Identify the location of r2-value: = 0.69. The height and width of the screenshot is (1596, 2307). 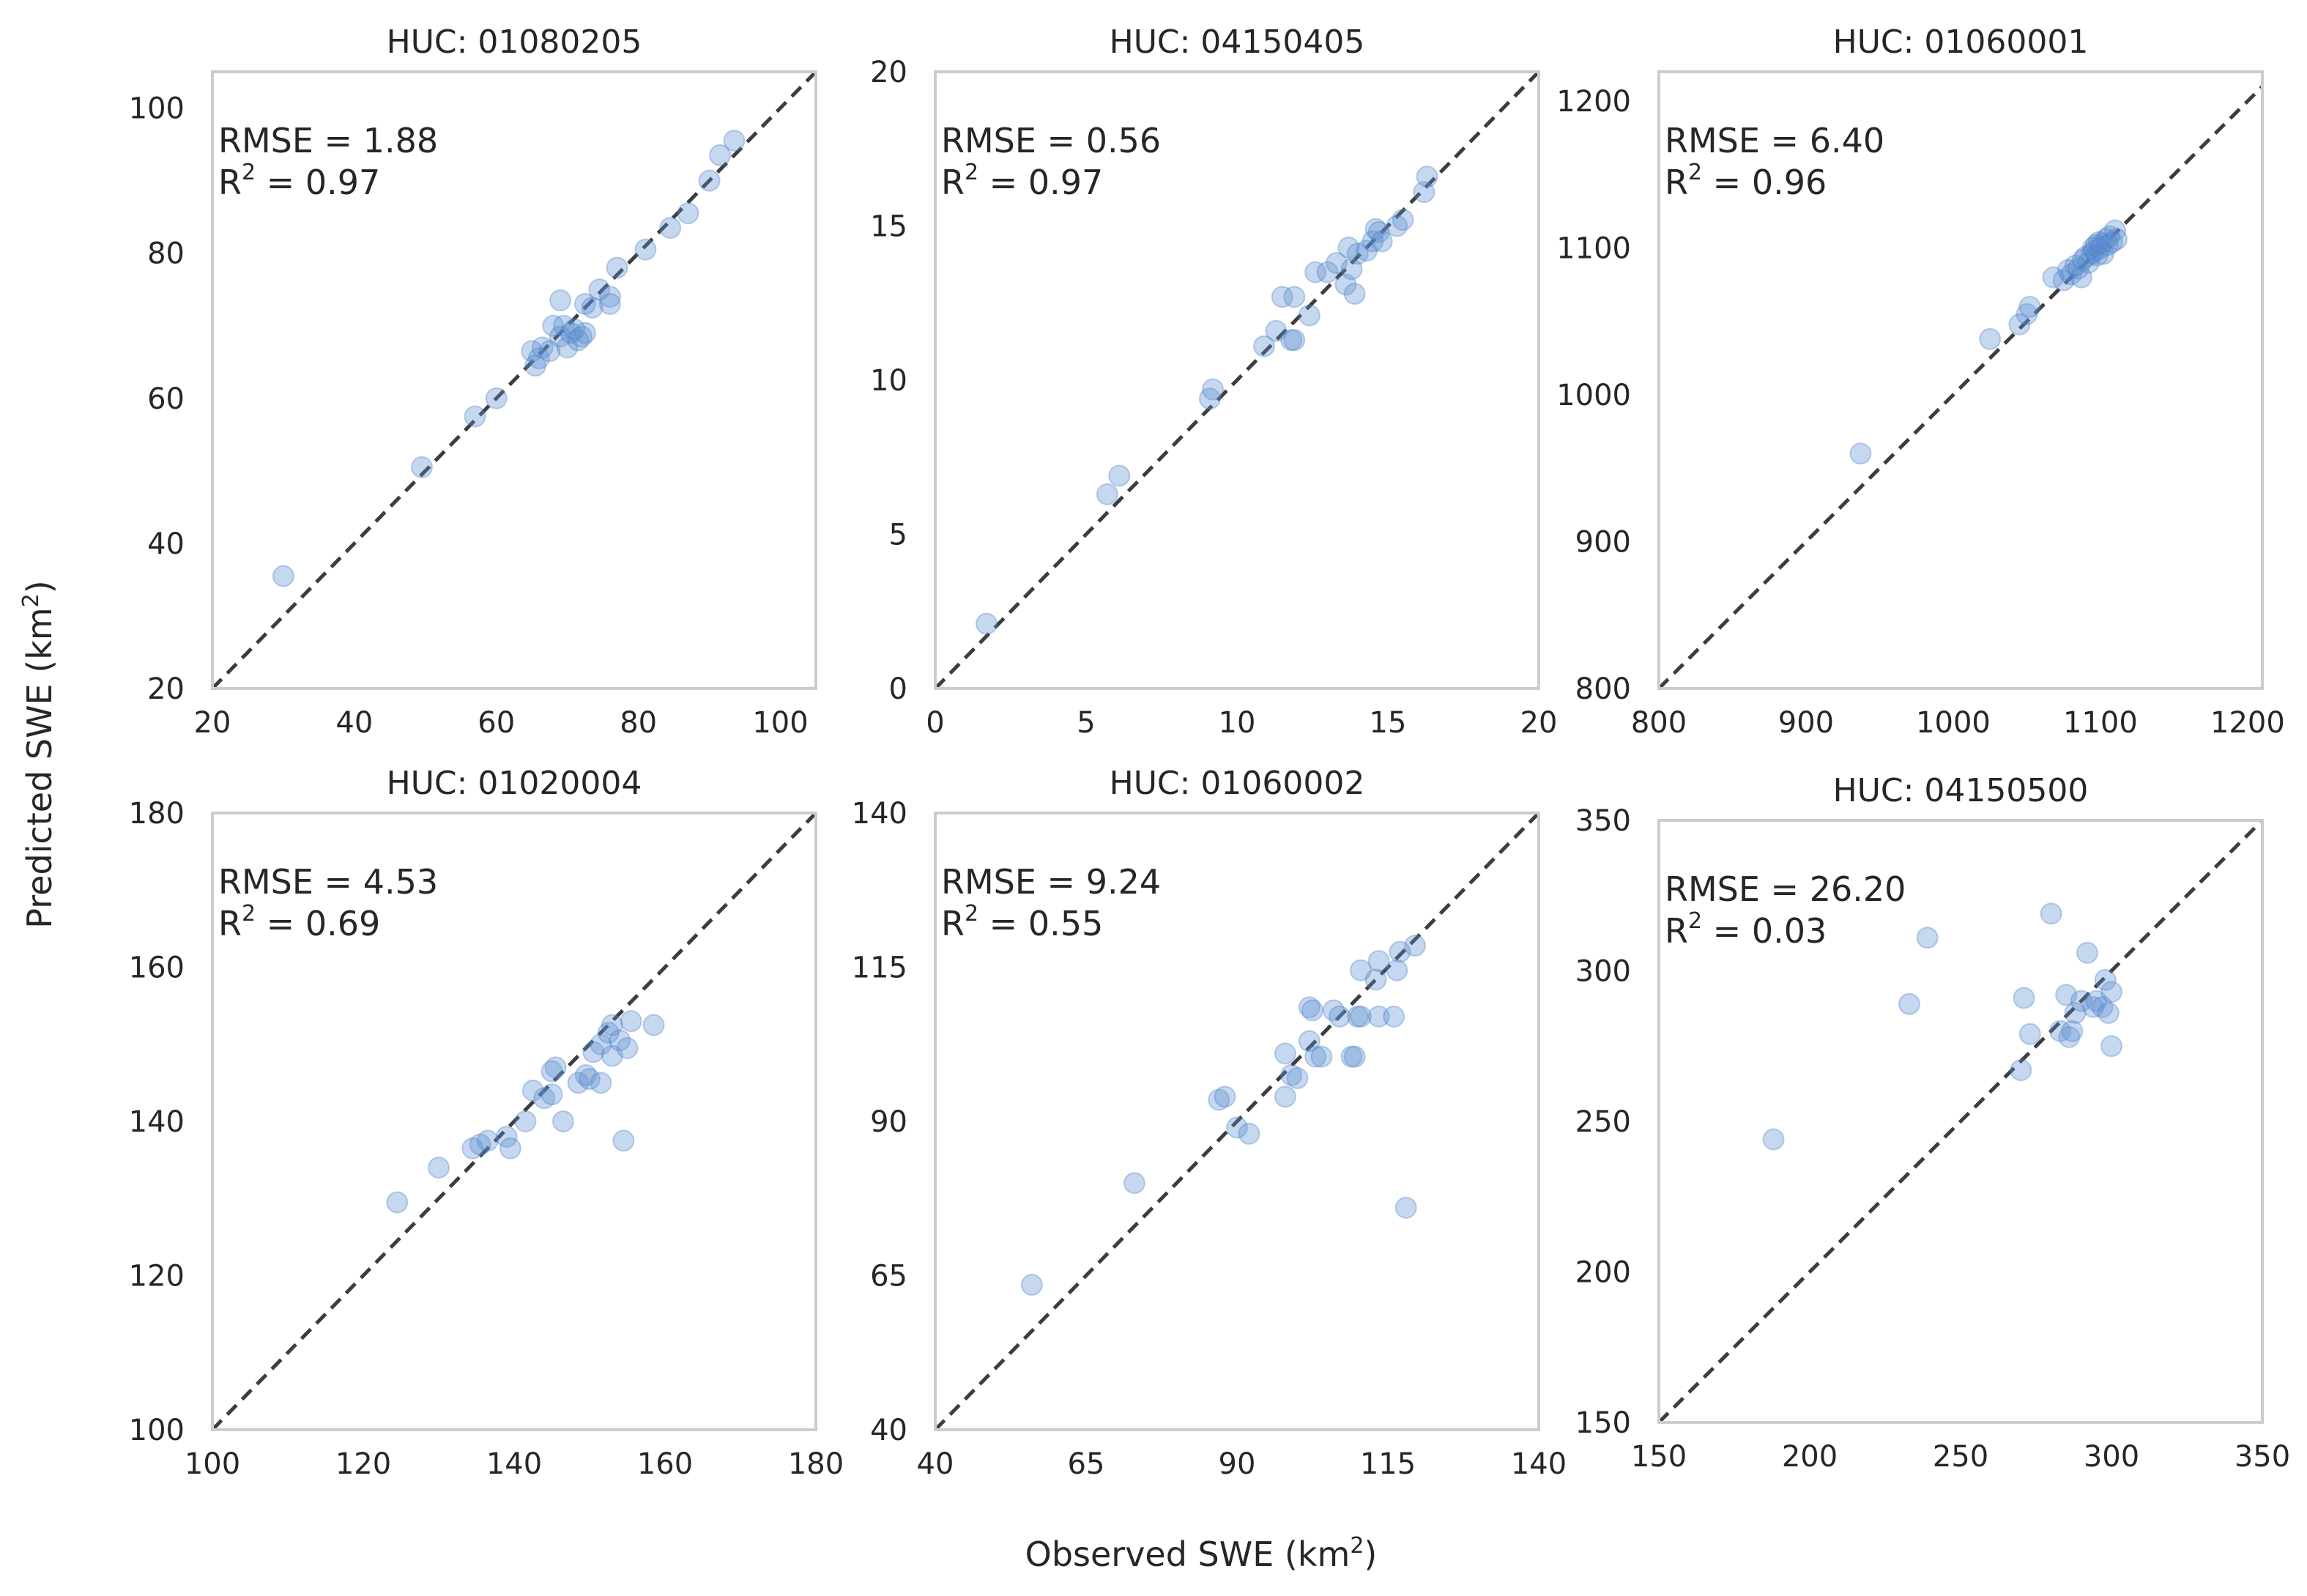
(318, 923).